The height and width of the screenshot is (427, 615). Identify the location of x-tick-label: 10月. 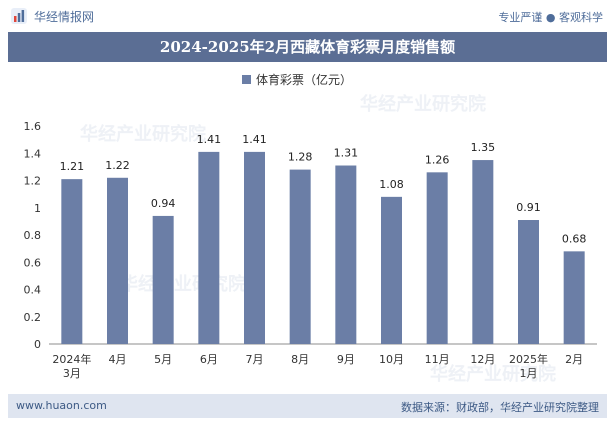
(391, 359).